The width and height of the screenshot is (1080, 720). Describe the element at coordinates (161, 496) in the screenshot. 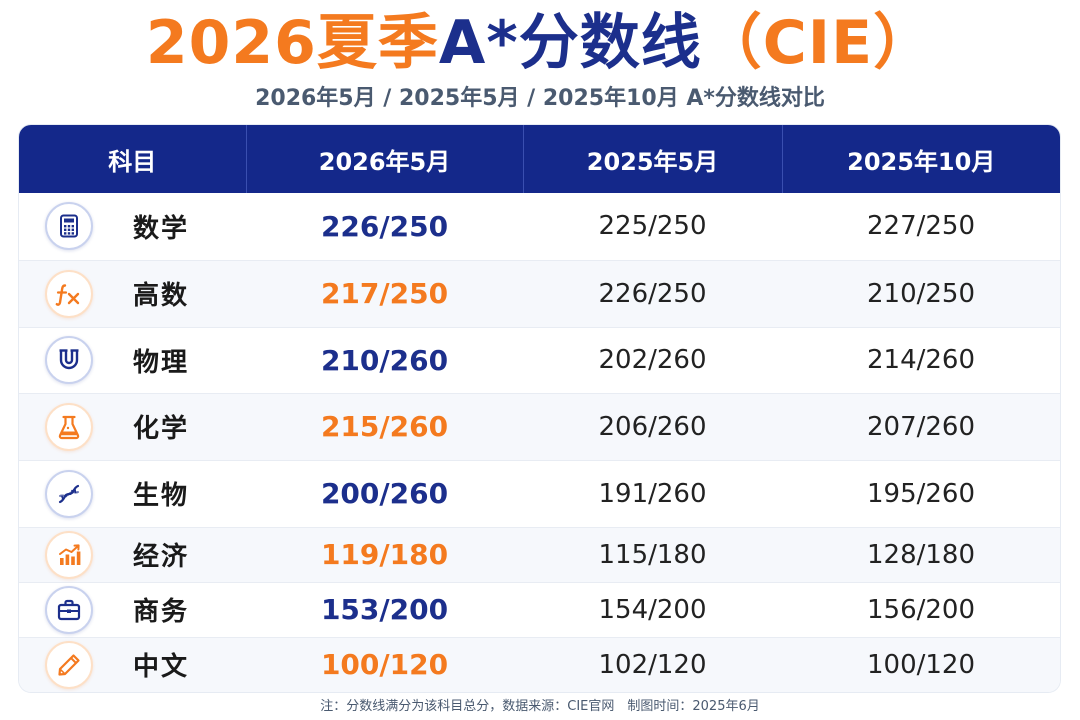

I see `subject-label: 生物` at that location.